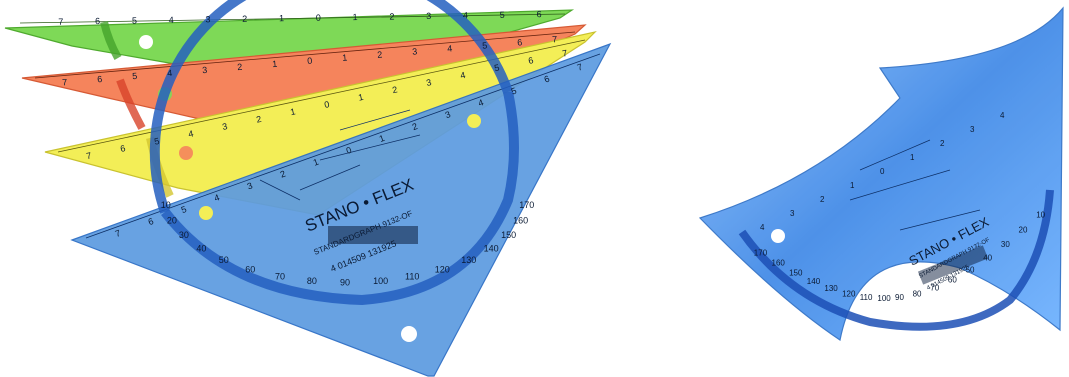 The width and height of the screenshot is (1069, 377). I want to click on flexed-protractor-number: 130, so click(831, 288).